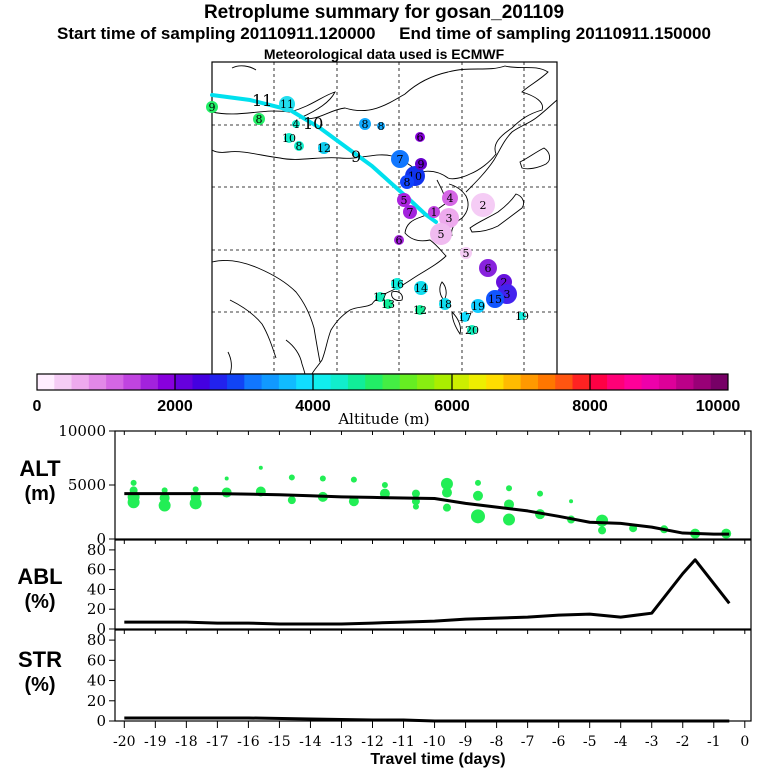 Image resolution: width=768 pixels, height=768 pixels. What do you see at coordinates (427, 514) in the screenshot?
I see `series-line` at bounding box center [427, 514].